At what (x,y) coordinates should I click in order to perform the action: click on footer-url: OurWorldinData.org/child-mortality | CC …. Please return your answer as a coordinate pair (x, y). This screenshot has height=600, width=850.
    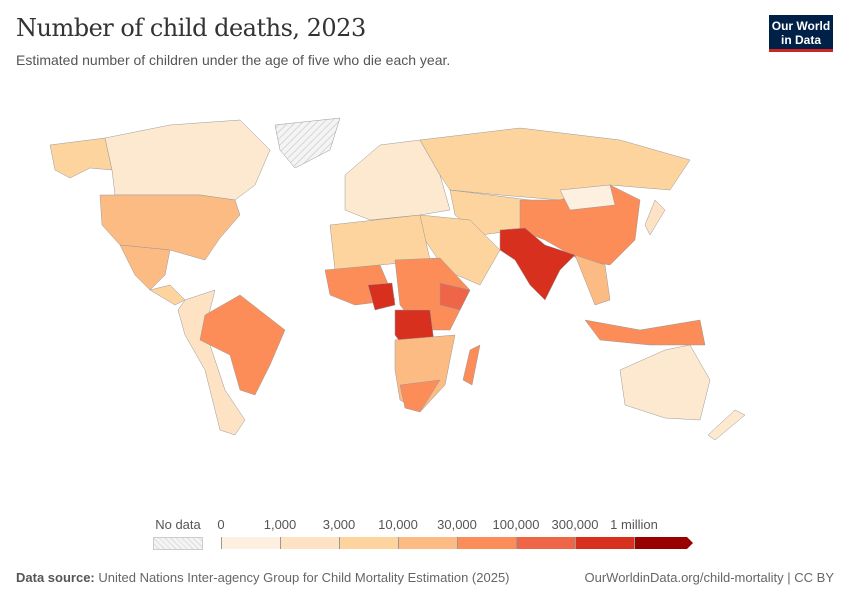
    Looking at the image, I should click on (709, 577).